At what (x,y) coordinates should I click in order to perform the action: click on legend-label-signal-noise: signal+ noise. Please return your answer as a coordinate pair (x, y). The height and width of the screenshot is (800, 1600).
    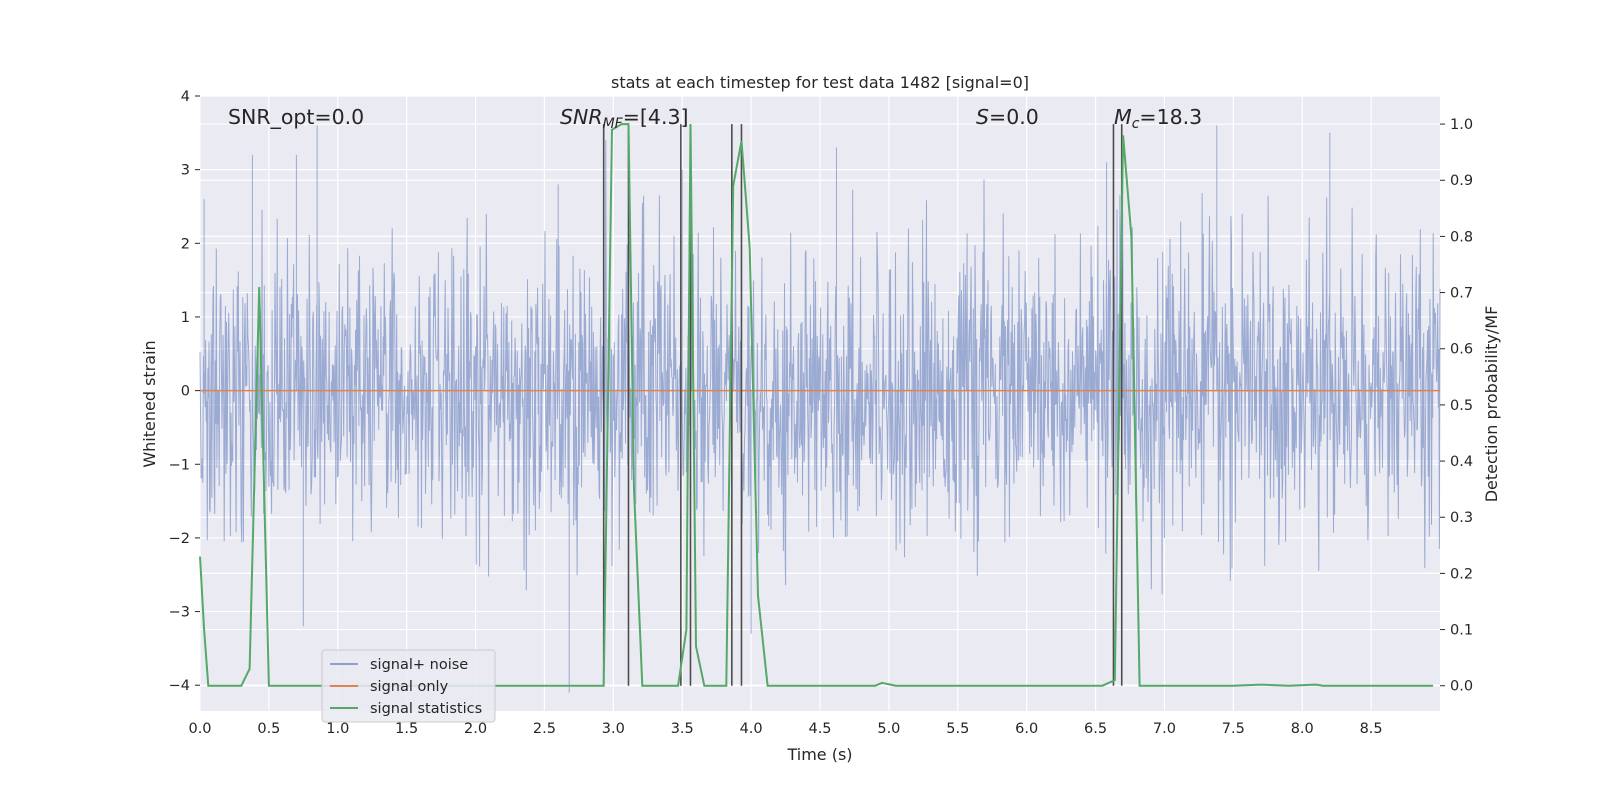
    Looking at the image, I should click on (419, 665).